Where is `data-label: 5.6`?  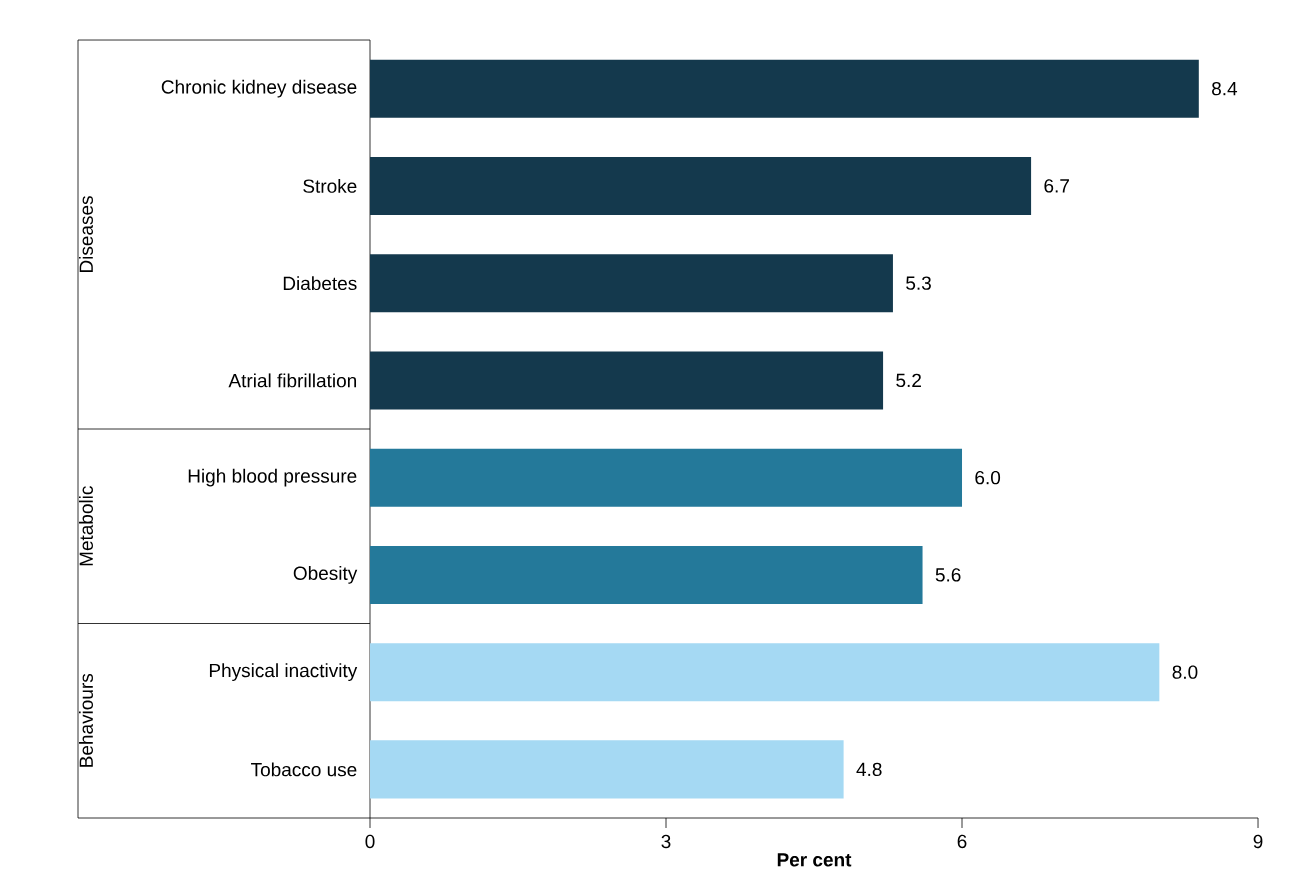 data-label: 5.6 is located at coordinates (948, 575).